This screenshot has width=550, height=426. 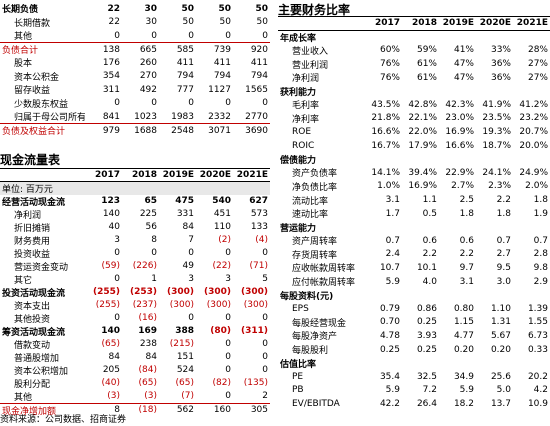 I want to click on row-label: 营业收入, so click(x=310, y=51).